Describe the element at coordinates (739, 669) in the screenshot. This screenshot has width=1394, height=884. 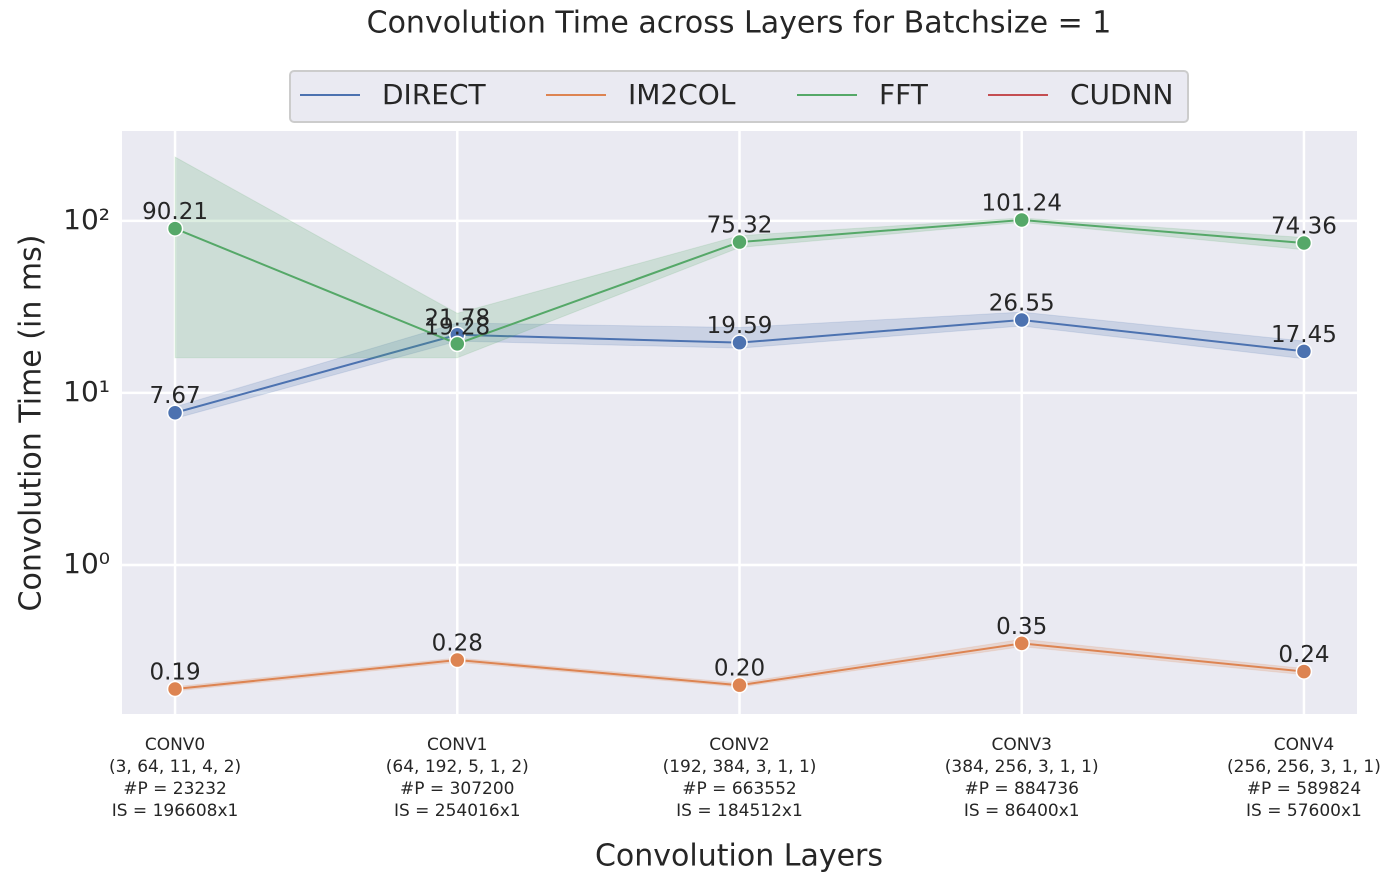
I see `data-label: 0.20` at that location.